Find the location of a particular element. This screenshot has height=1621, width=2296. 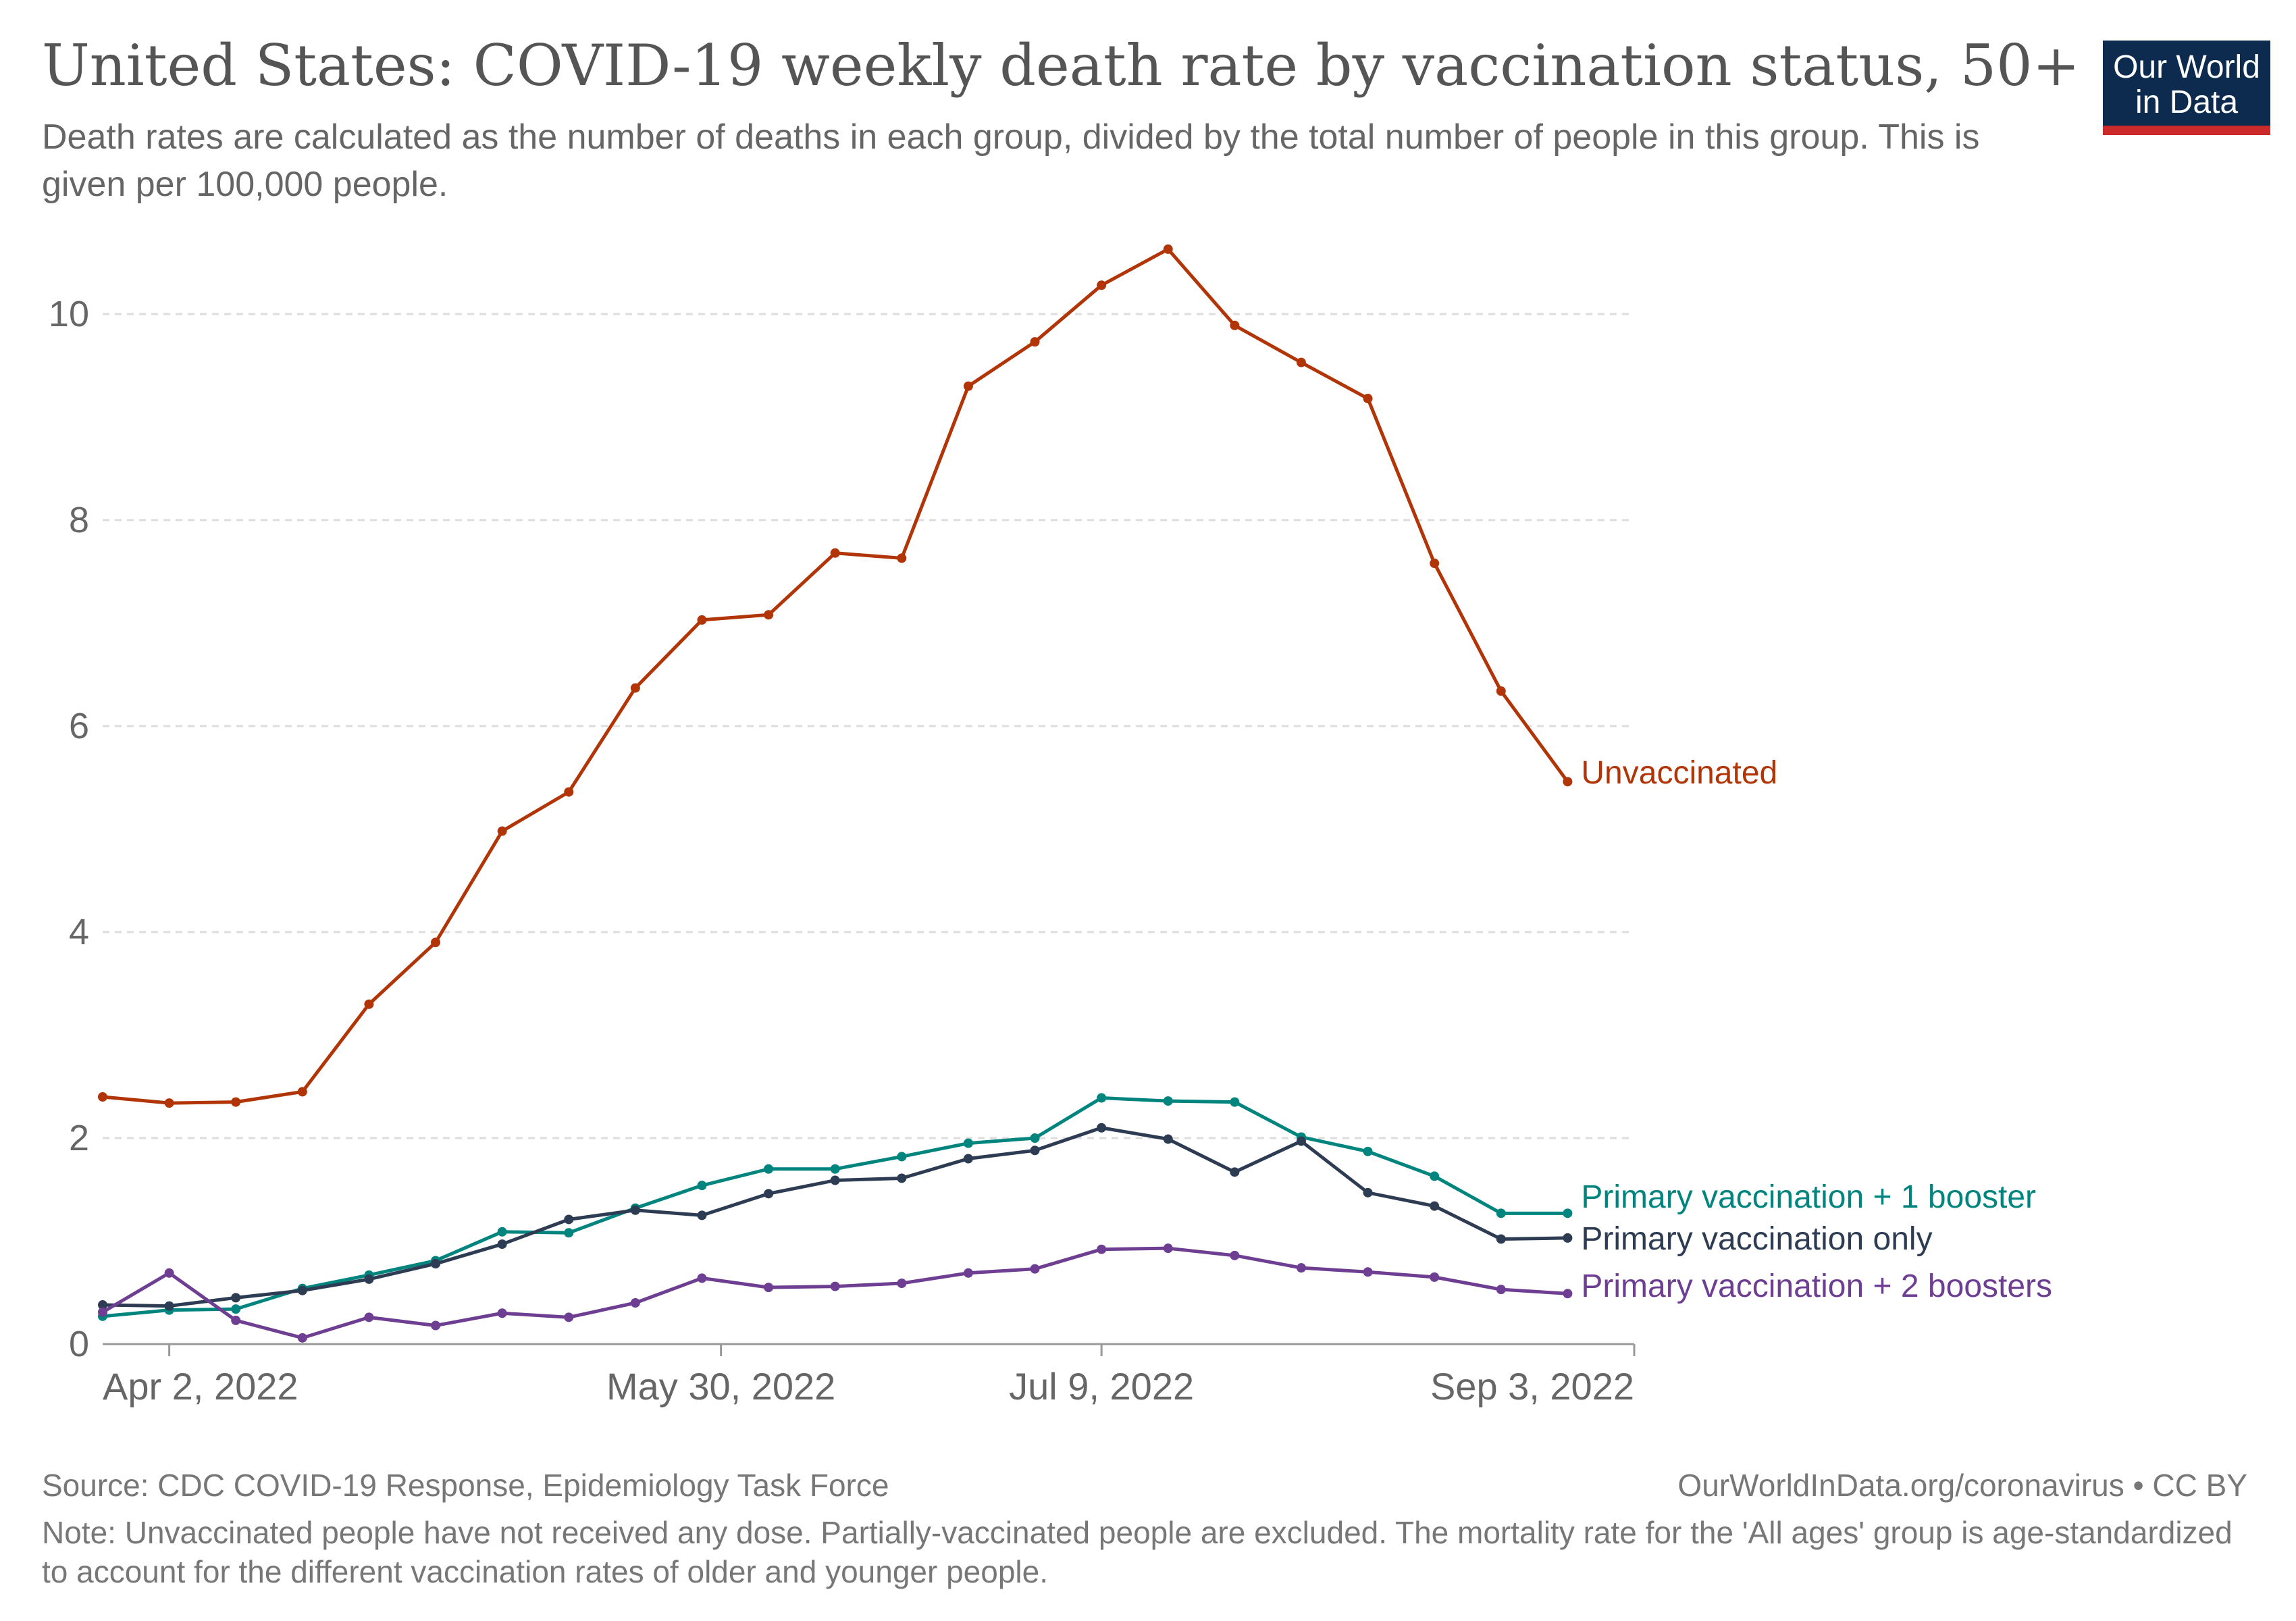

logo-accent-bar is located at coordinates (2186, 130).